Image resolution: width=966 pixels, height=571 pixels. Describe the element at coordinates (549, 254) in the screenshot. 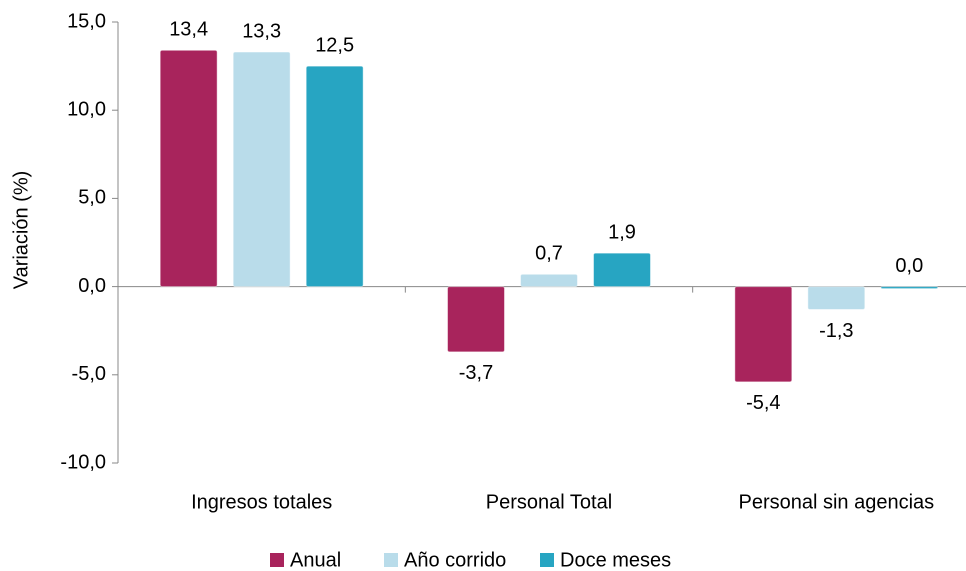

I see `value-label: 0,7` at that location.